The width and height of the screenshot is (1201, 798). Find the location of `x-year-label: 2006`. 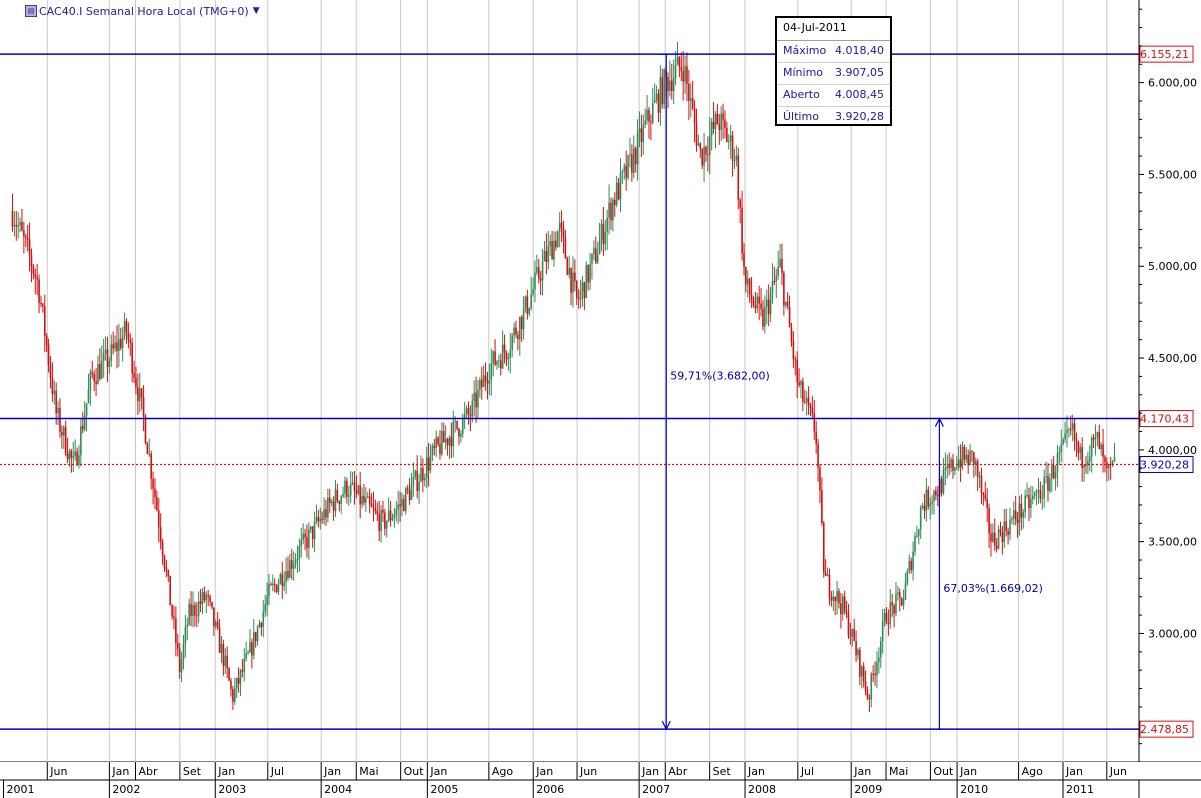

x-year-label: 2006 is located at coordinates (550, 789).